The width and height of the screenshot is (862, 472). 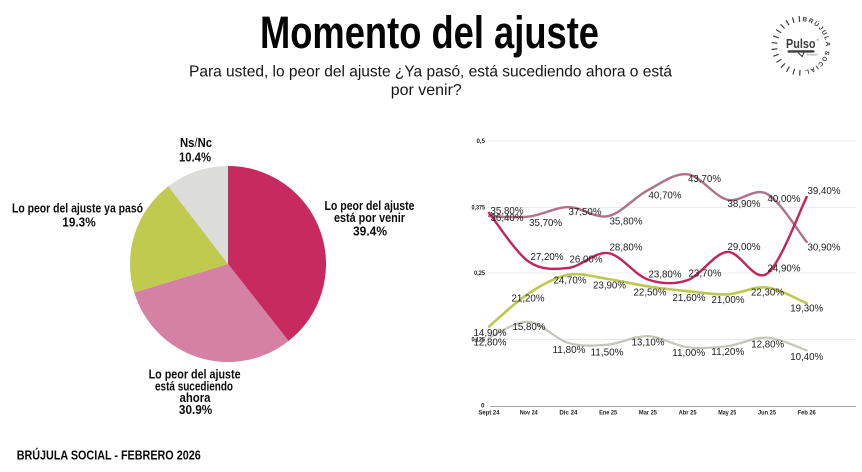 I want to click on svg-text: 37,50%, so click(x=585, y=212).